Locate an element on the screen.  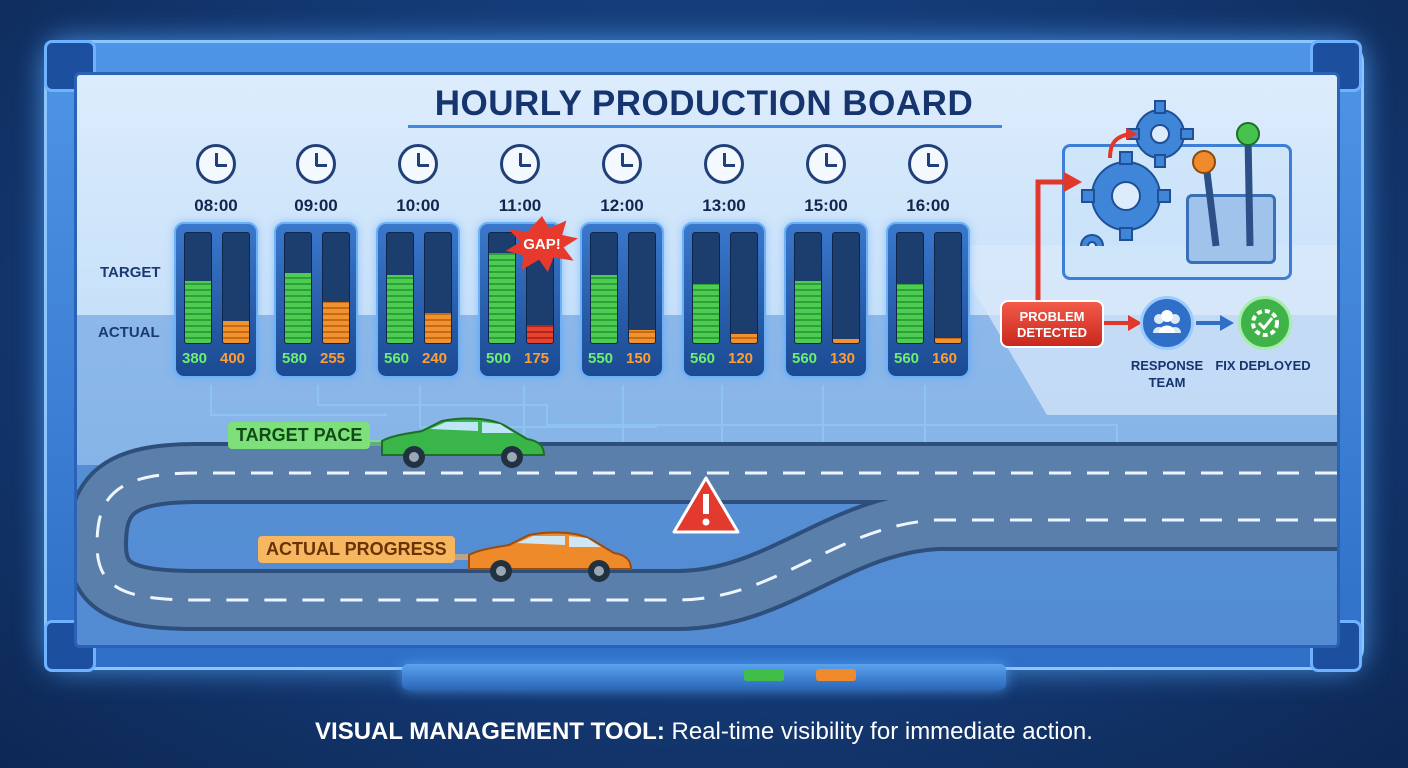
hour-panel: 560 120 is located at coordinates (724, 300).